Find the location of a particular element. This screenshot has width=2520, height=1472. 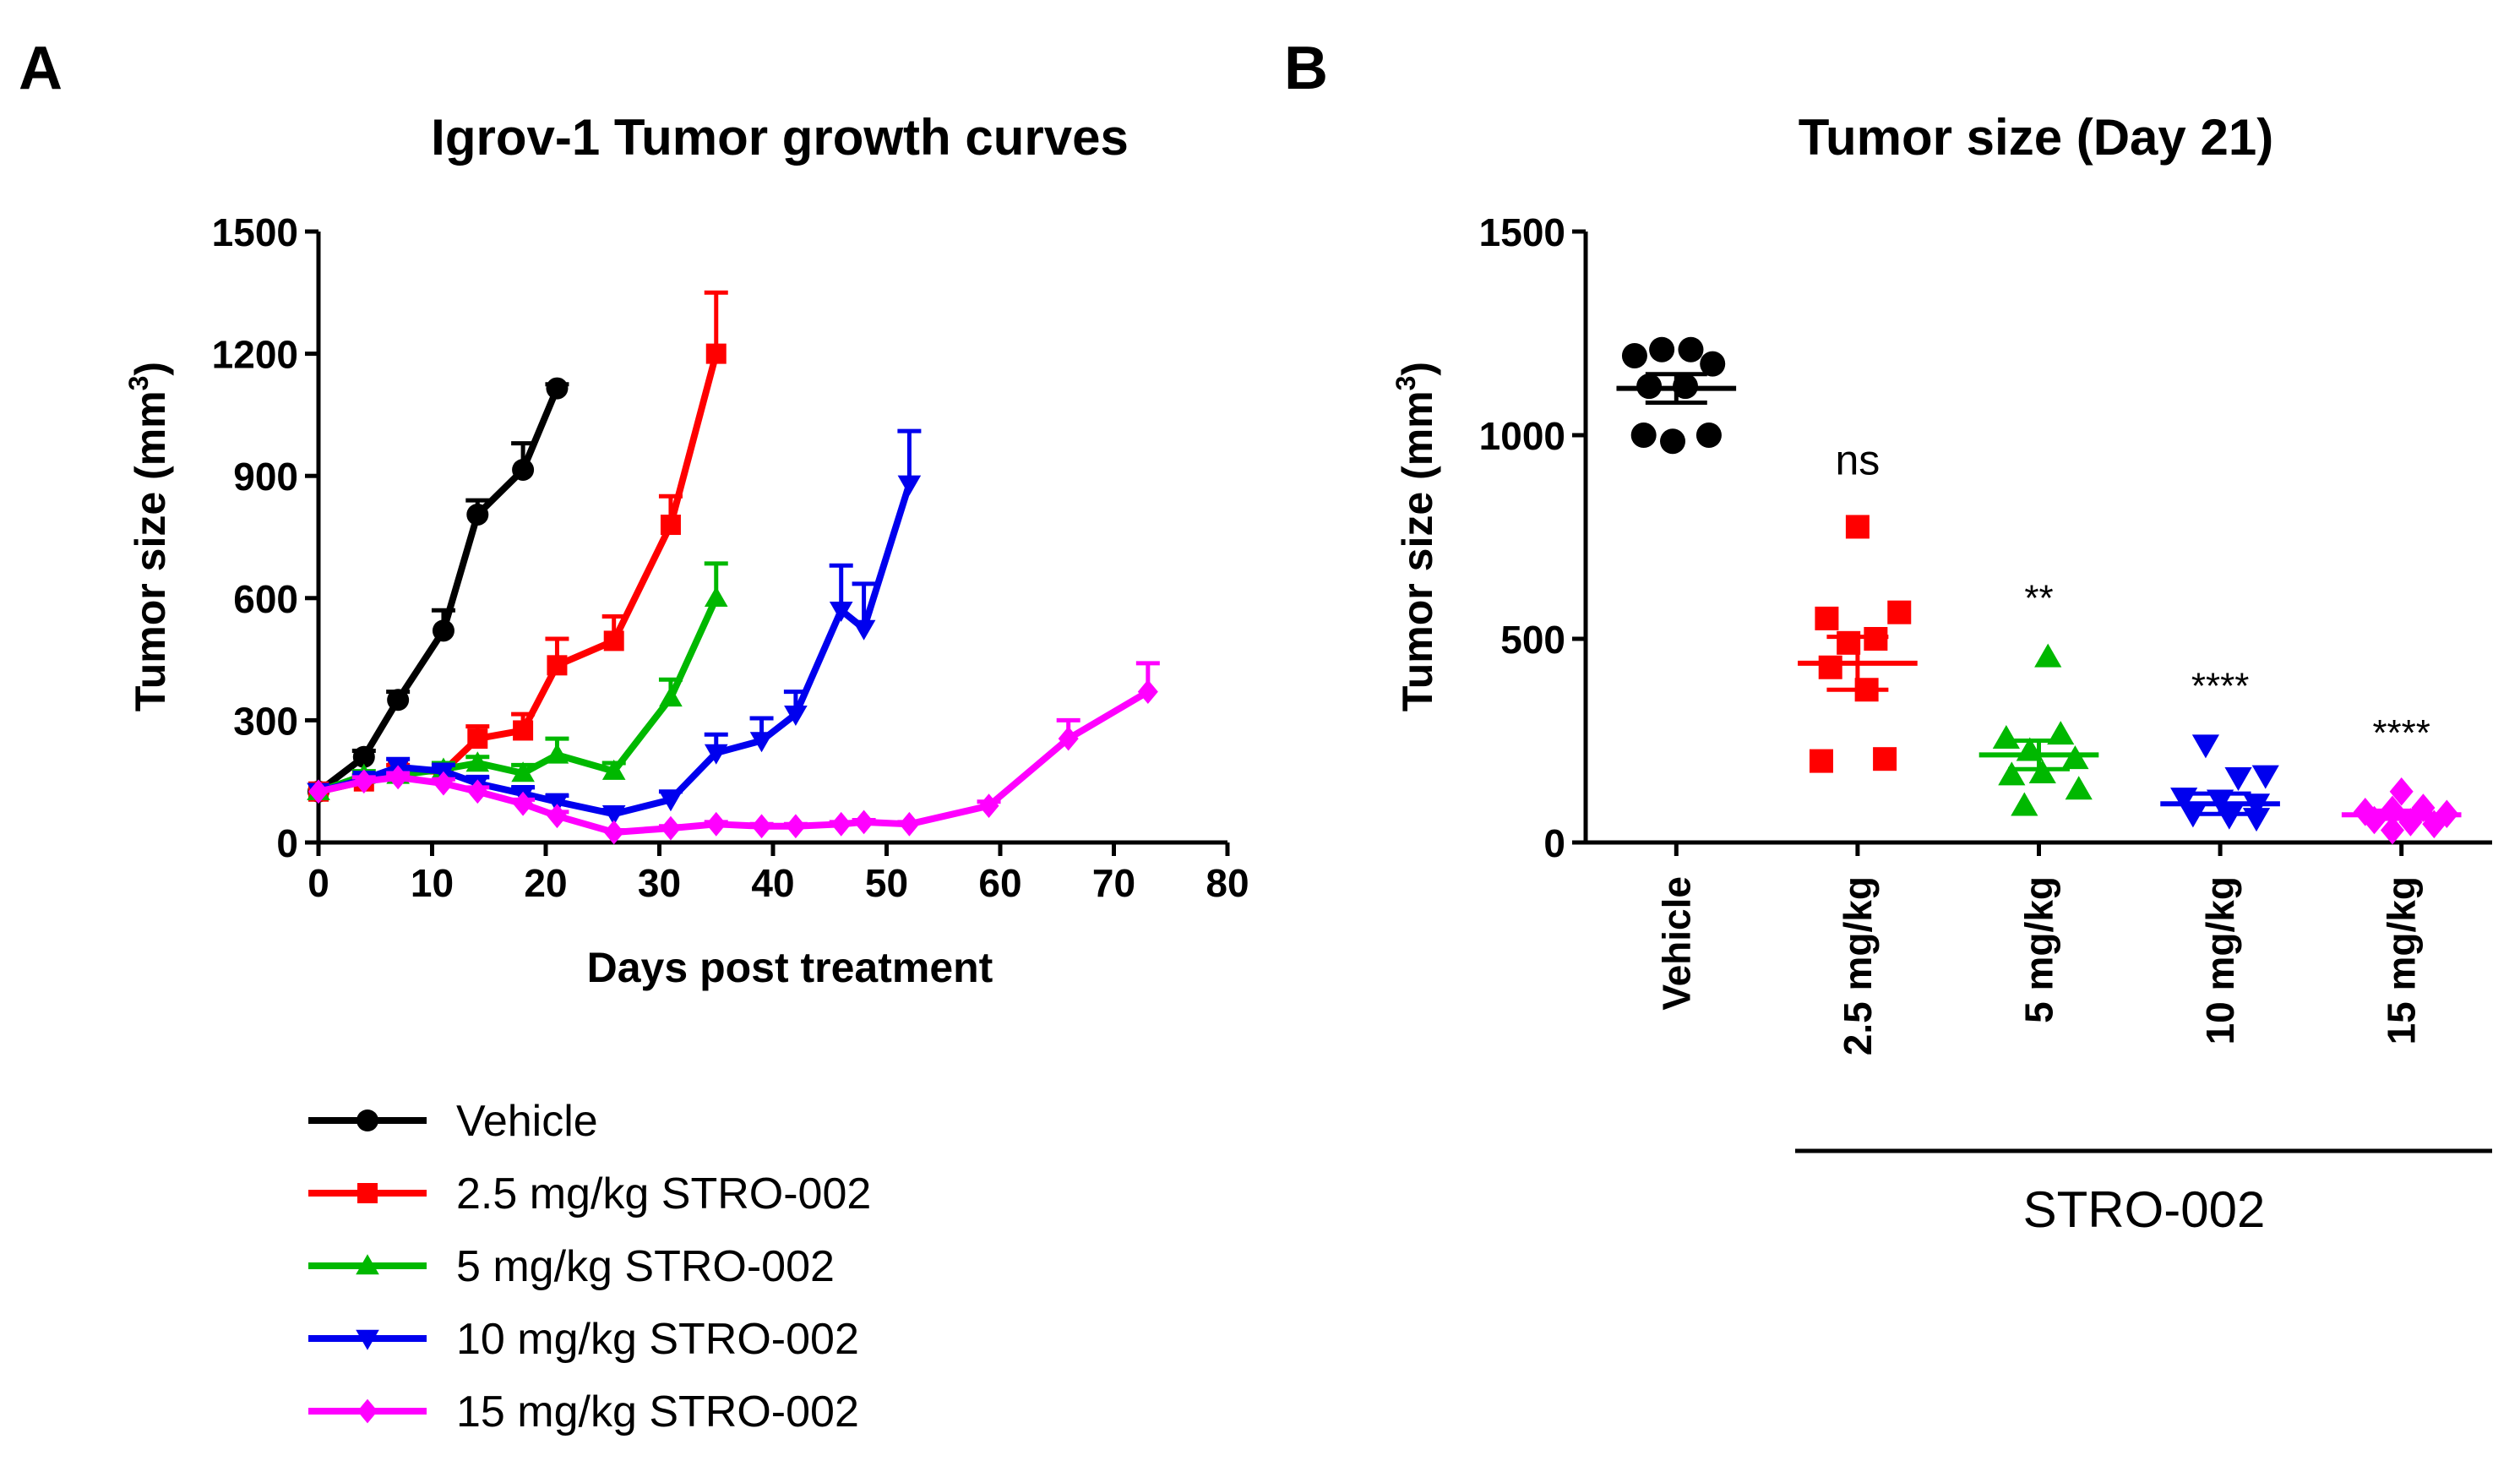

chart-a-y-label-sup: 3 is located at coordinates (138, 383).